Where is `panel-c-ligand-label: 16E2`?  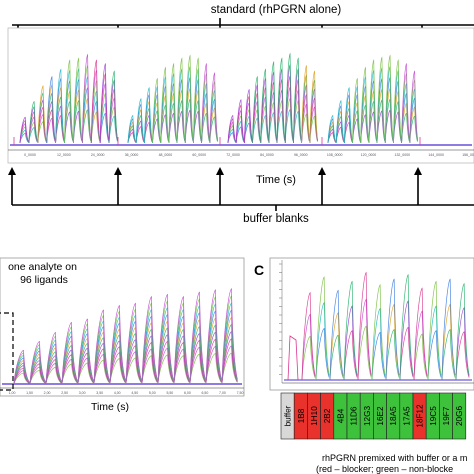 panel-c-ligand-label: 16E2 is located at coordinates (380, 416).